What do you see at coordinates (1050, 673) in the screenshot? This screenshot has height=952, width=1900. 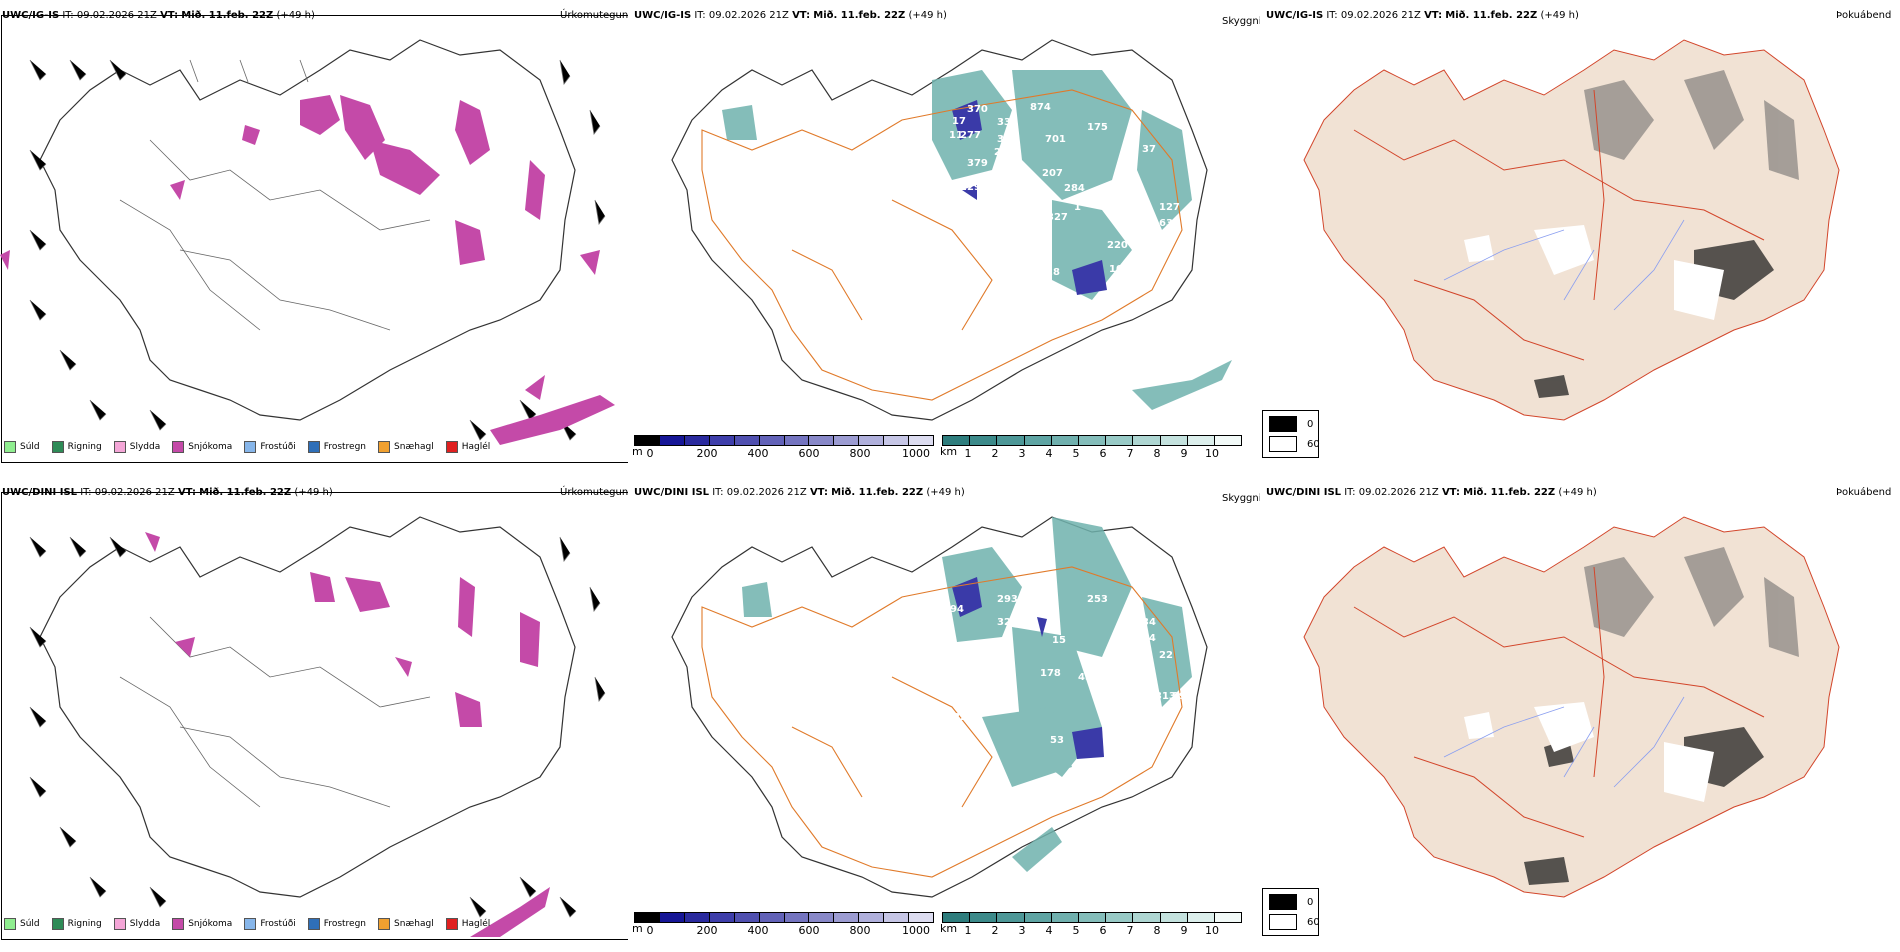 I see `ceiling-label: 178` at bounding box center [1050, 673].